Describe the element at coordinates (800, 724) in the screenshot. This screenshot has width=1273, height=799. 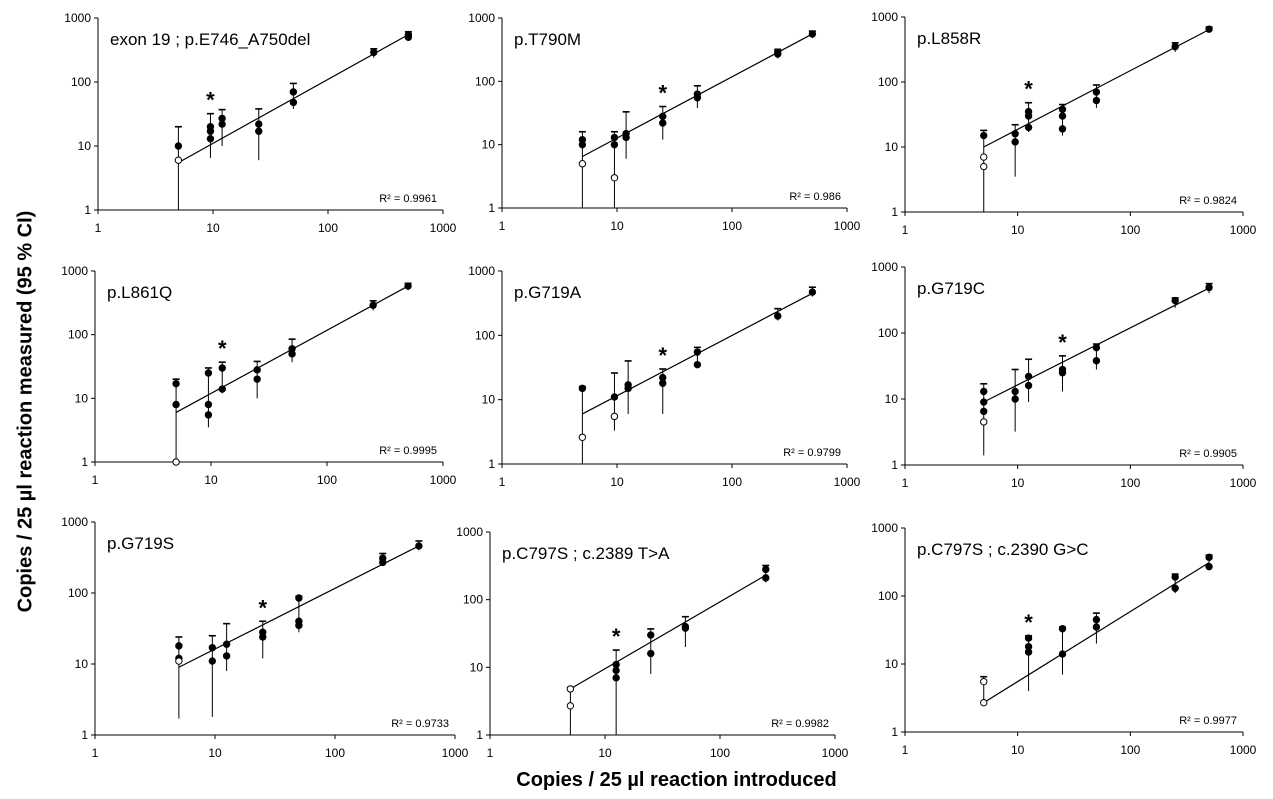
I see `r-squared-label: R² = 0.9982` at that location.